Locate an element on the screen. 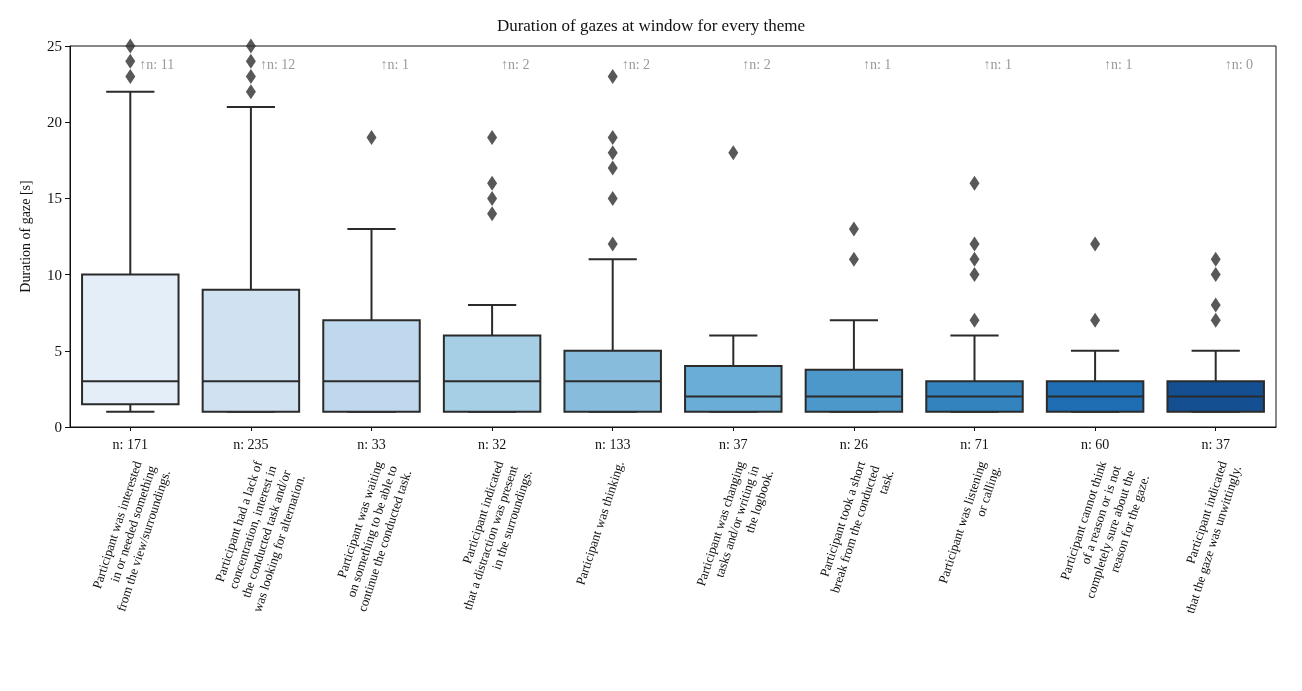 This screenshot has width=1302, height=691. annotation: ↑n: 11 is located at coordinates (157, 64).